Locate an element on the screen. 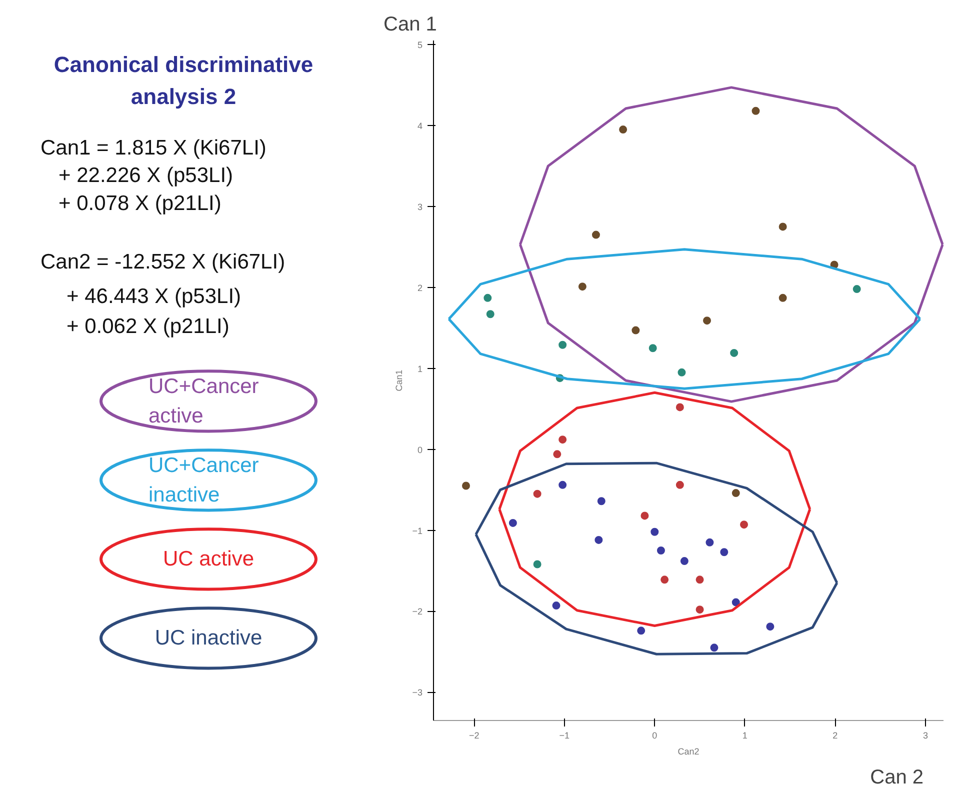 This screenshot has height=800, width=973. text: Can1 = 1.815 X (Ki67LI) is located at coordinates (153, 148).